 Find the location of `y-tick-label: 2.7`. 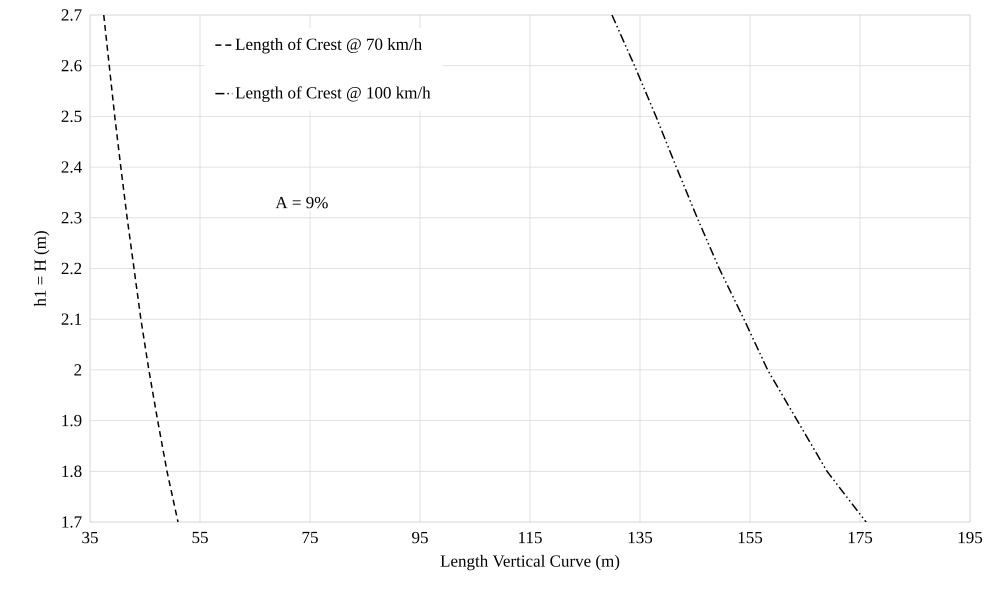

y-tick-label: 2.7 is located at coordinates (72, 15).